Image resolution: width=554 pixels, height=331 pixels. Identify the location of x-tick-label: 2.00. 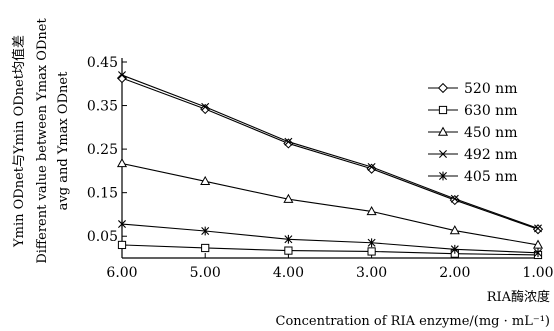
(454, 273).